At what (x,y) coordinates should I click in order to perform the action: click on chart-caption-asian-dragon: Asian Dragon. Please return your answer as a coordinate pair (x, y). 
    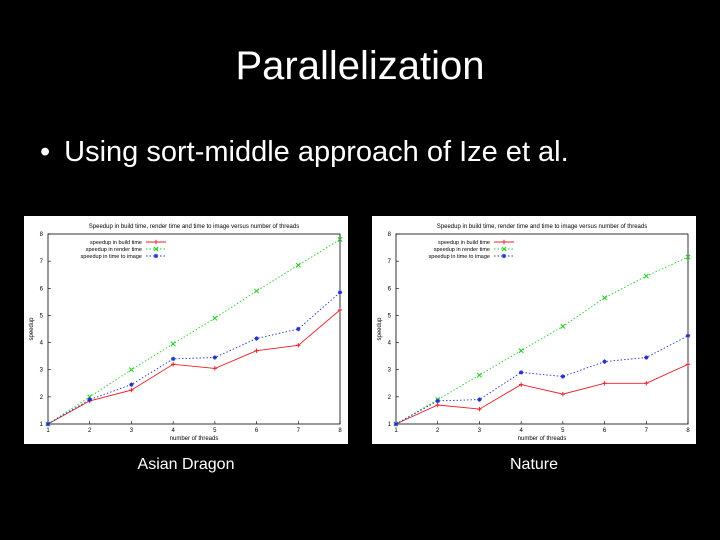
    Looking at the image, I should click on (186, 464).